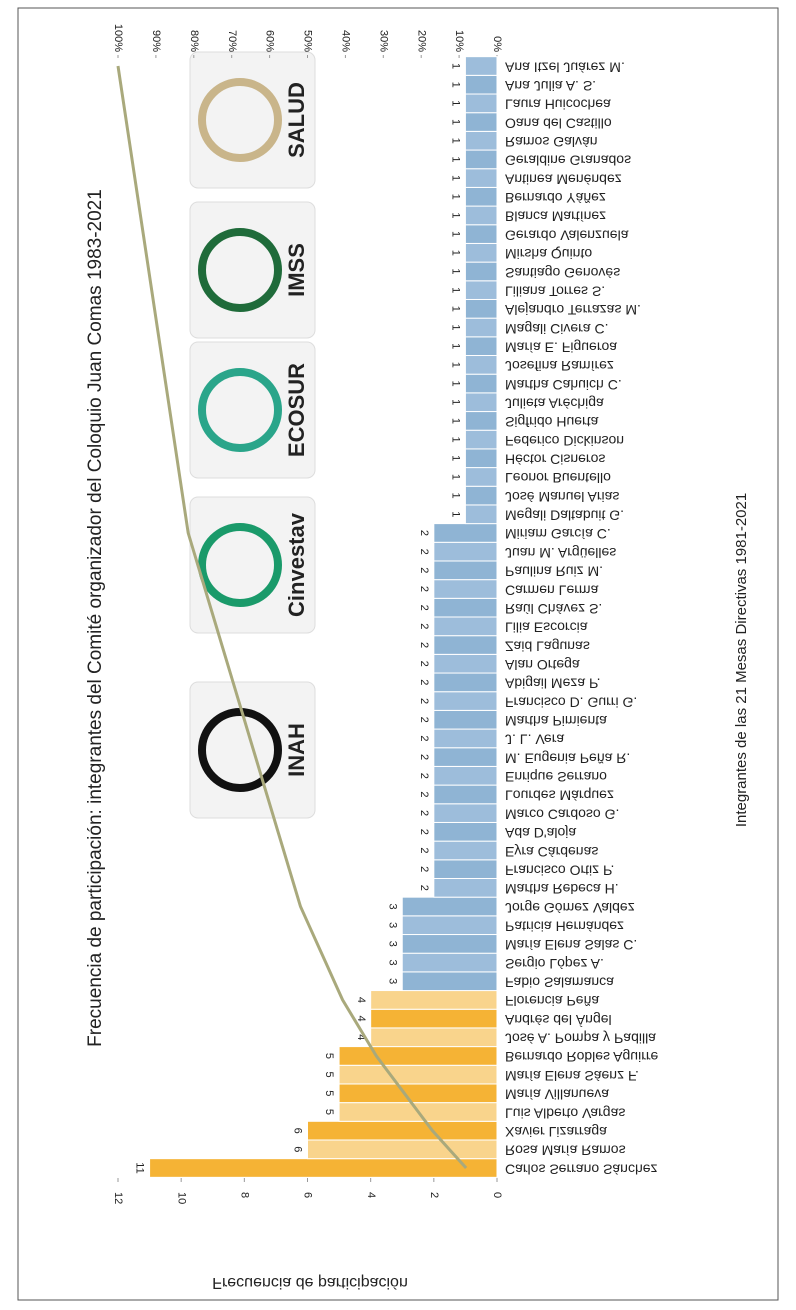 This screenshot has width=796, height=1310. What do you see at coordinates (561, 347) in the screenshot?
I see `x-tick-label: María E. Figueroa` at bounding box center [561, 347].